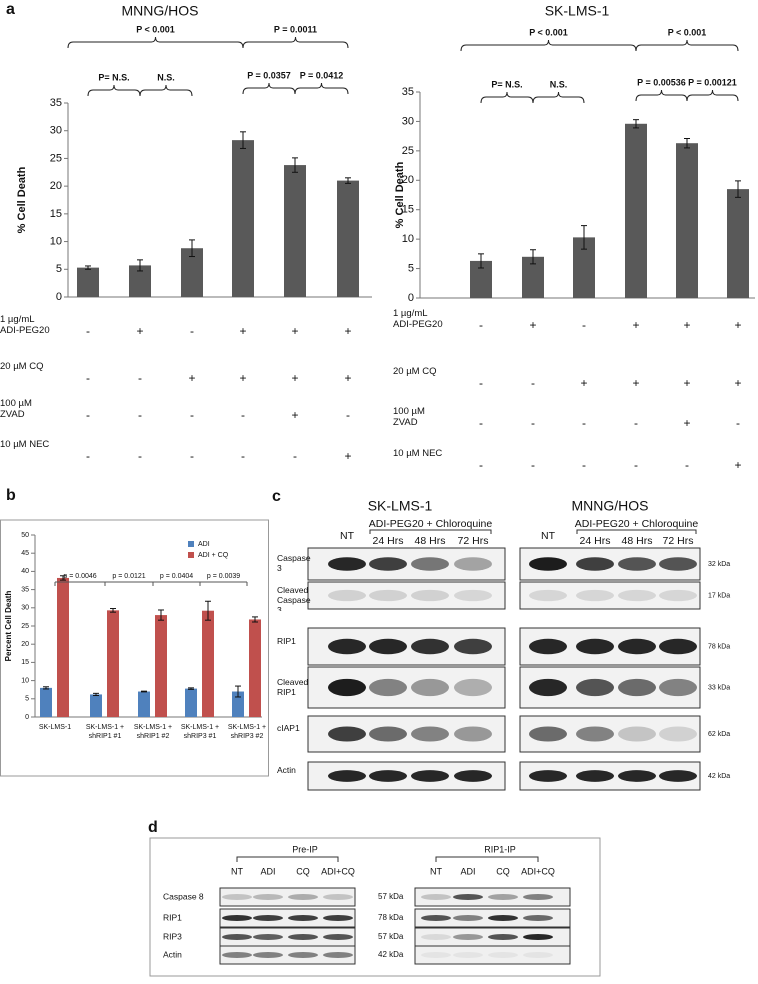 This screenshot has width=758, height=984. What do you see at coordinates (719, 564) in the screenshot?
I see `size-label: 32 kDa` at bounding box center [719, 564].